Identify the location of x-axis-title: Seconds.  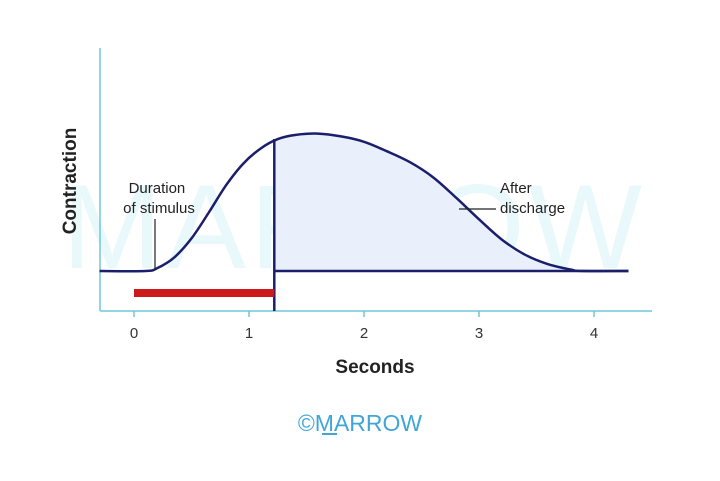
(374, 367).